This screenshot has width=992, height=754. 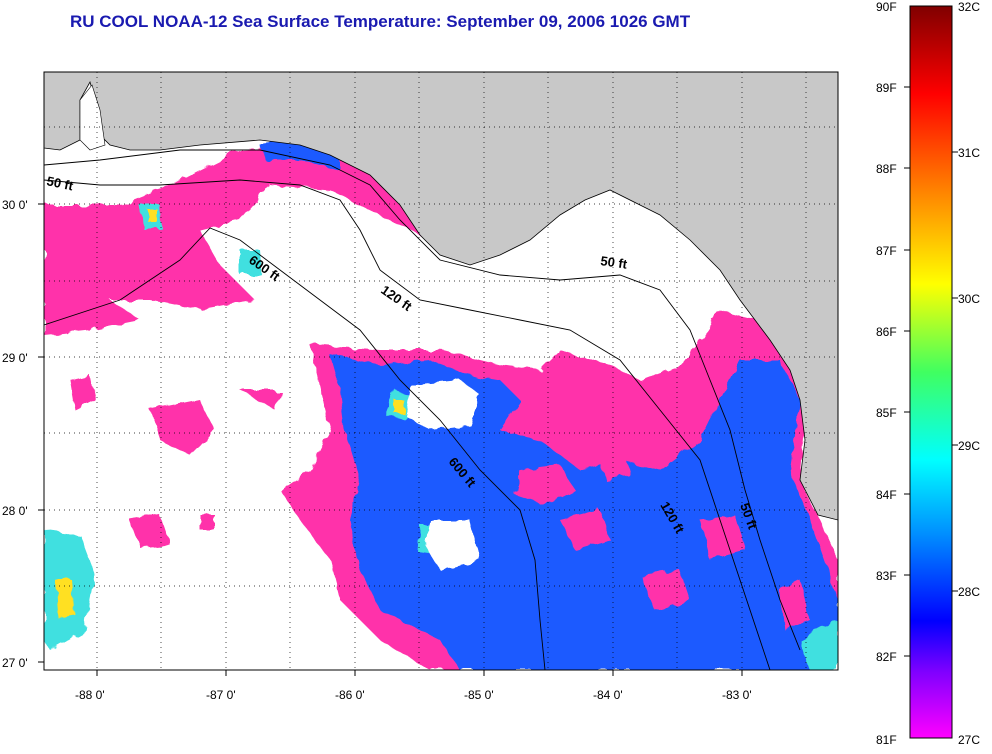 What do you see at coordinates (886, 495) in the screenshot?
I see `colorbar-f-label: 84F` at bounding box center [886, 495].